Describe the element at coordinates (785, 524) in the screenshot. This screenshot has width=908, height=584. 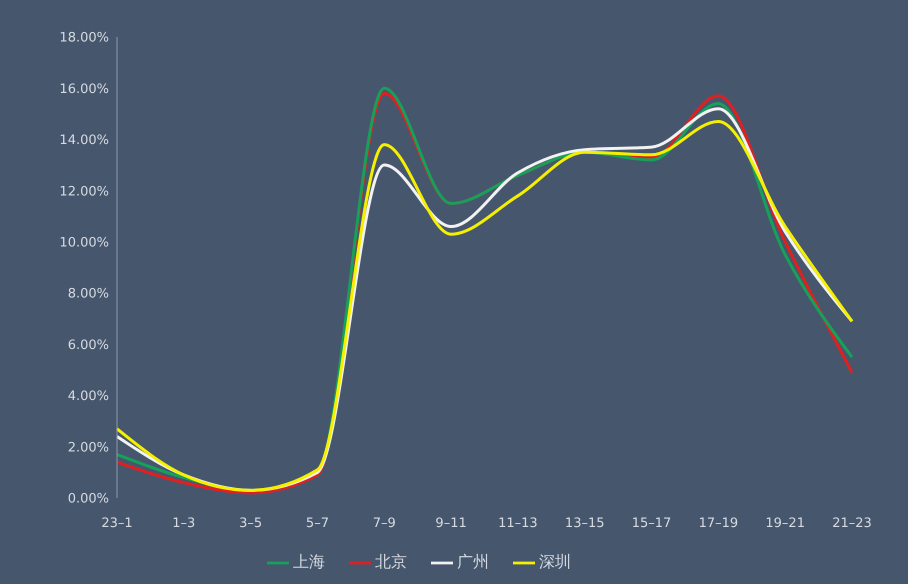
I see `x-tick-label: 19–21` at that location.